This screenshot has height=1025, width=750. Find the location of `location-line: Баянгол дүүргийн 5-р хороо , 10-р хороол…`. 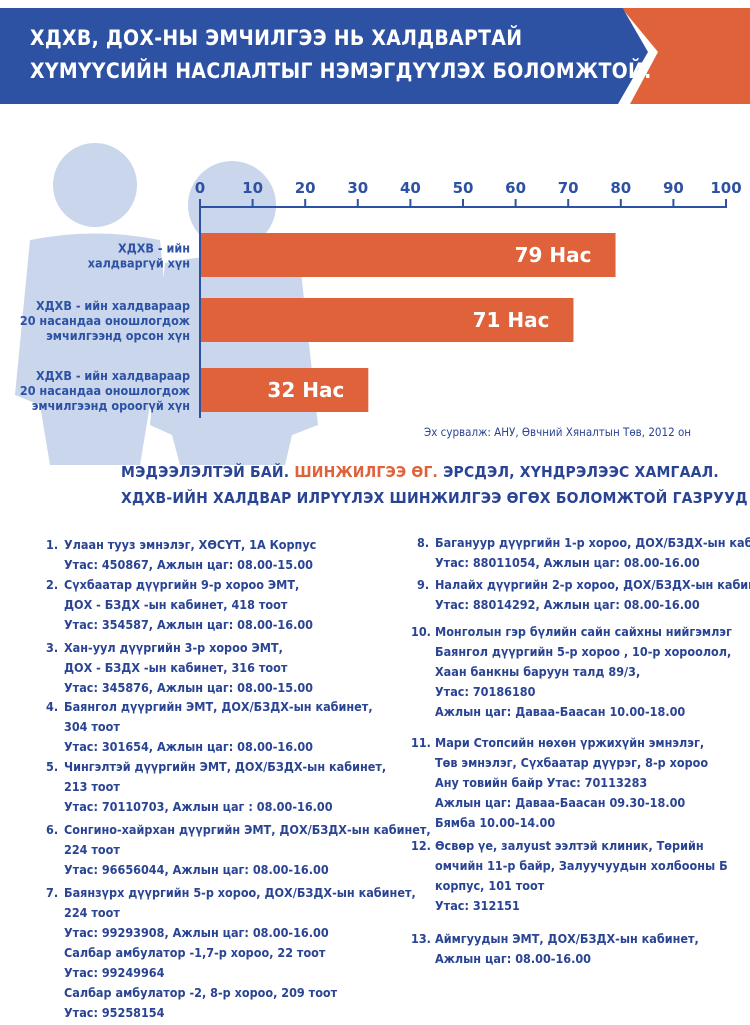

location-line: Баянгол дүүргийн 5-р хороо , 10-р хороол… is located at coordinates (583, 651).